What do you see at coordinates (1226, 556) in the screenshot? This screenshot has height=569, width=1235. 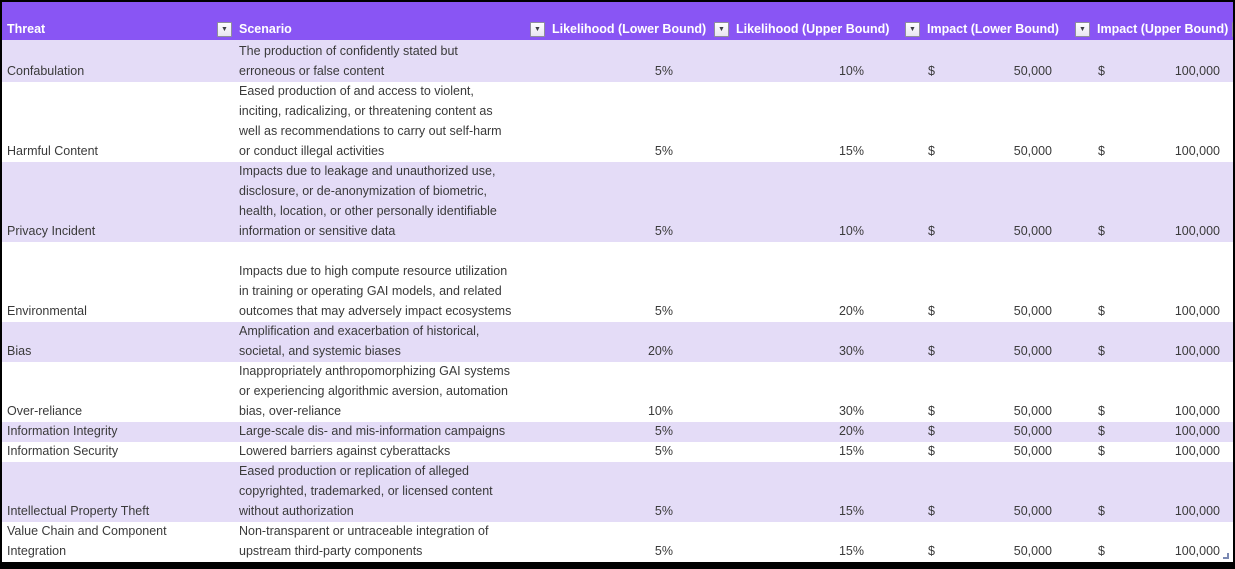 I see `table-resize-handle` at bounding box center [1226, 556].